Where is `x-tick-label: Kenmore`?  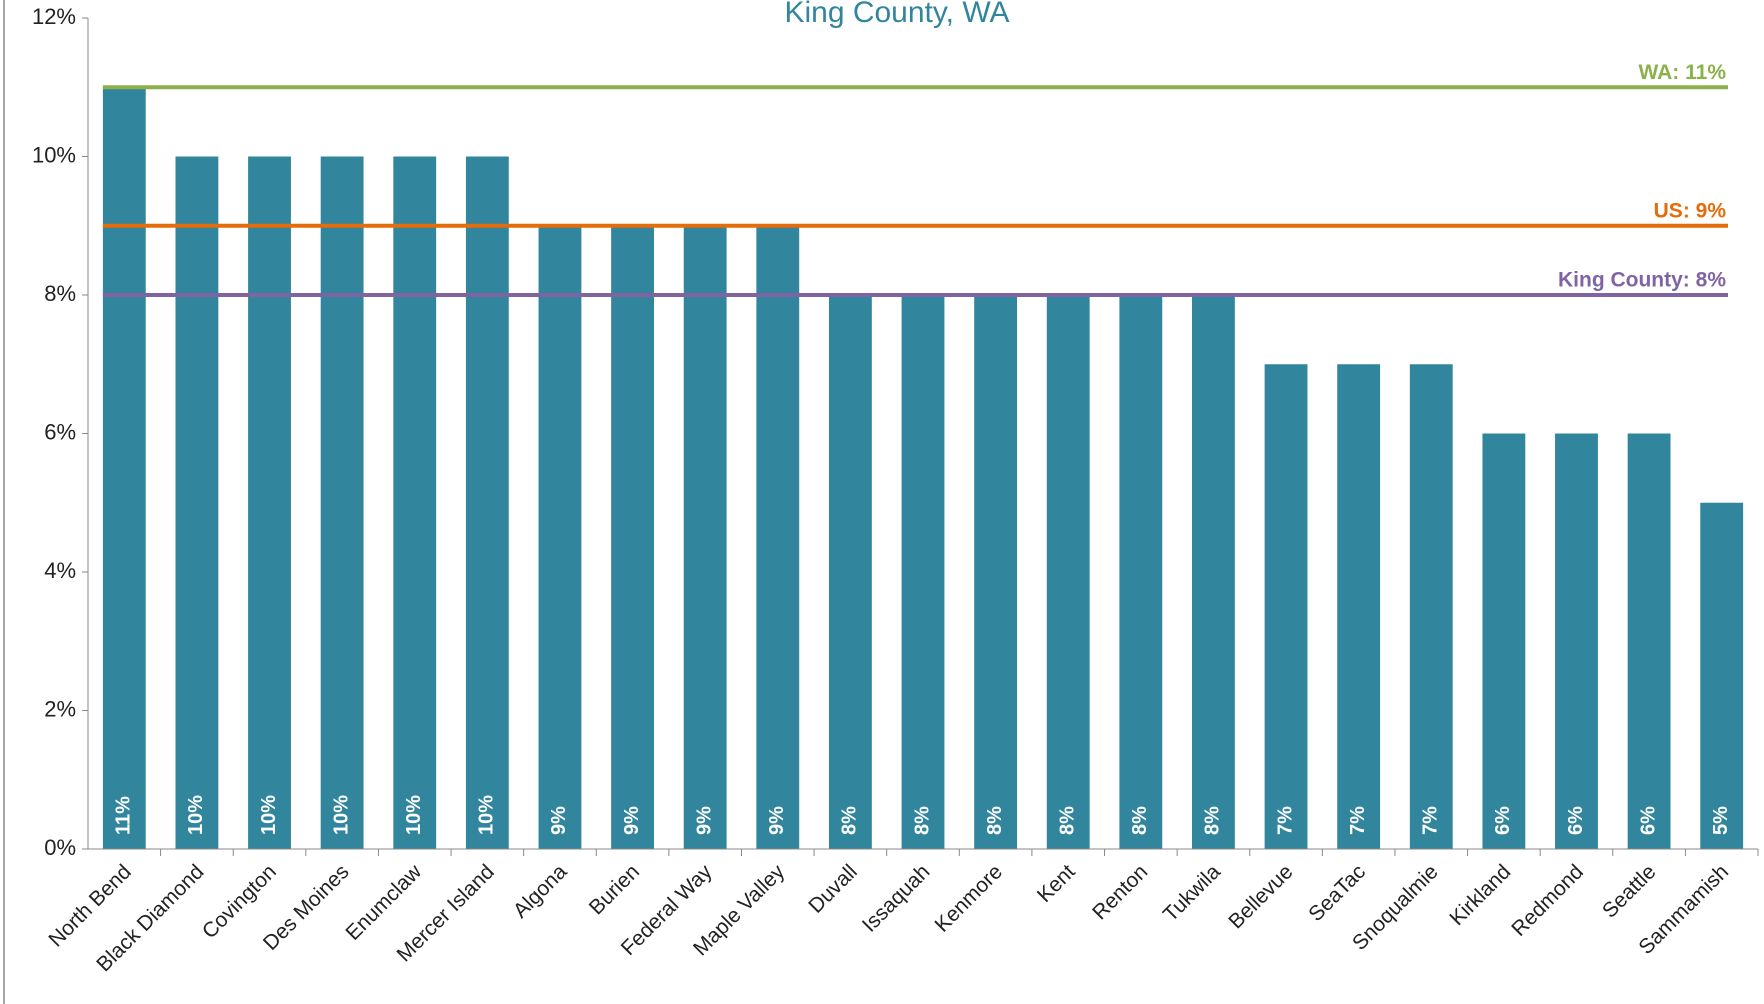
x-tick-label: Kenmore is located at coordinates (969, 898).